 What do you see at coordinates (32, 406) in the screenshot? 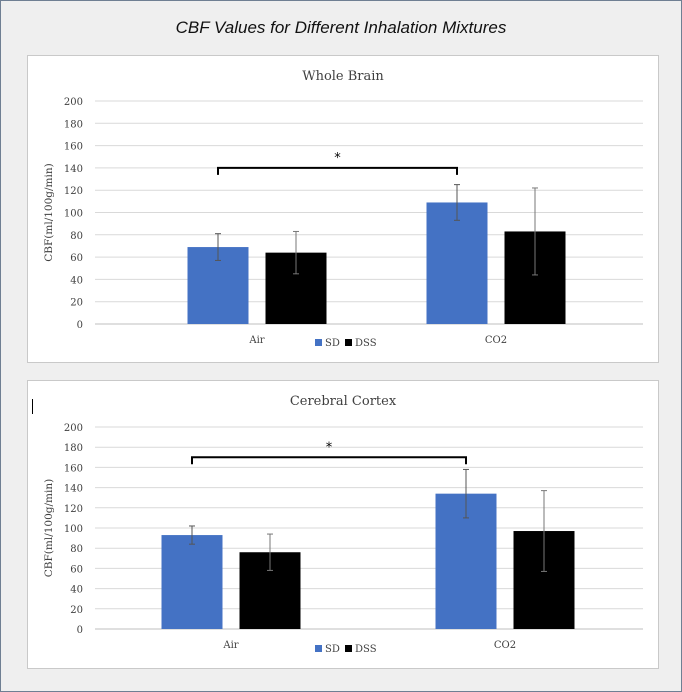
I see `text-cursor` at bounding box center [32, 406].